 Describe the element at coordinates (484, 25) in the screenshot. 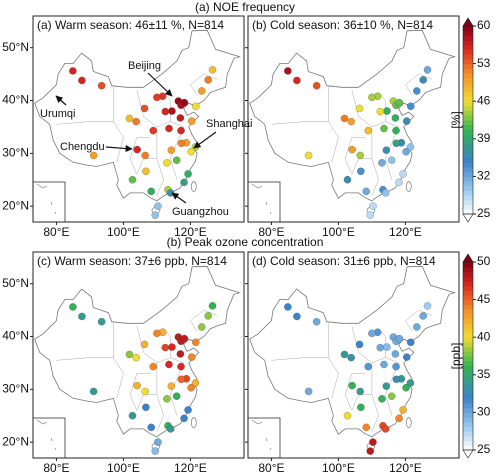

I see `colorbar-tick-label: 60` at that location.